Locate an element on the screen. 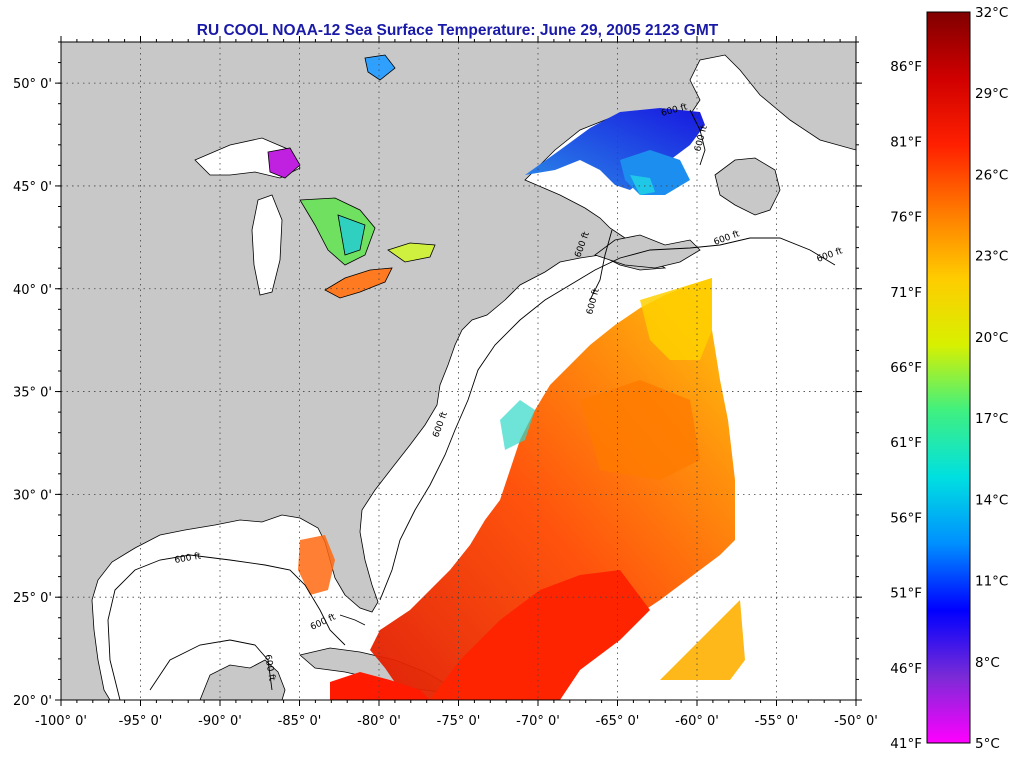  lake-erie is located at coordinates (358, 283).